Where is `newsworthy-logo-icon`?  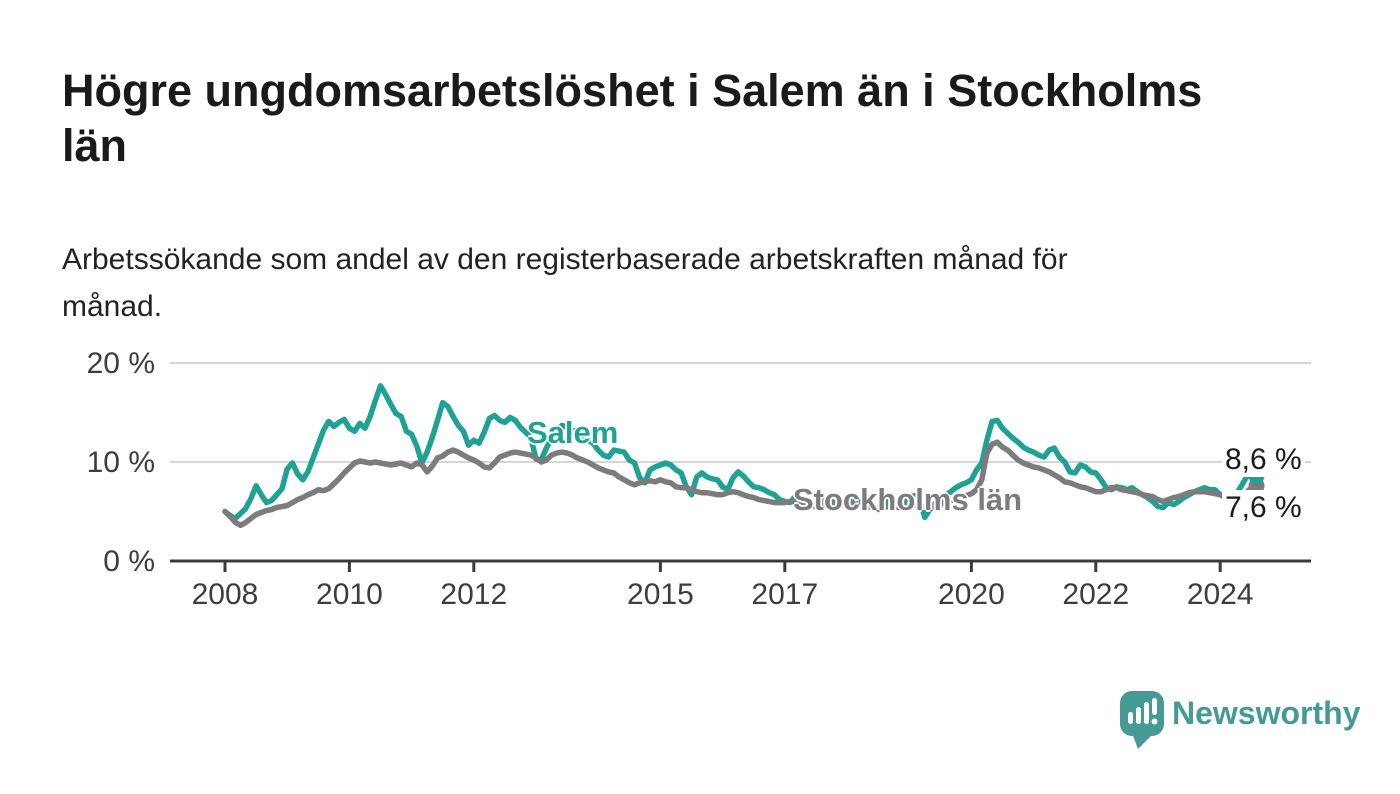
newsworthy-logo-icon is located at coordinates (1142, 720).